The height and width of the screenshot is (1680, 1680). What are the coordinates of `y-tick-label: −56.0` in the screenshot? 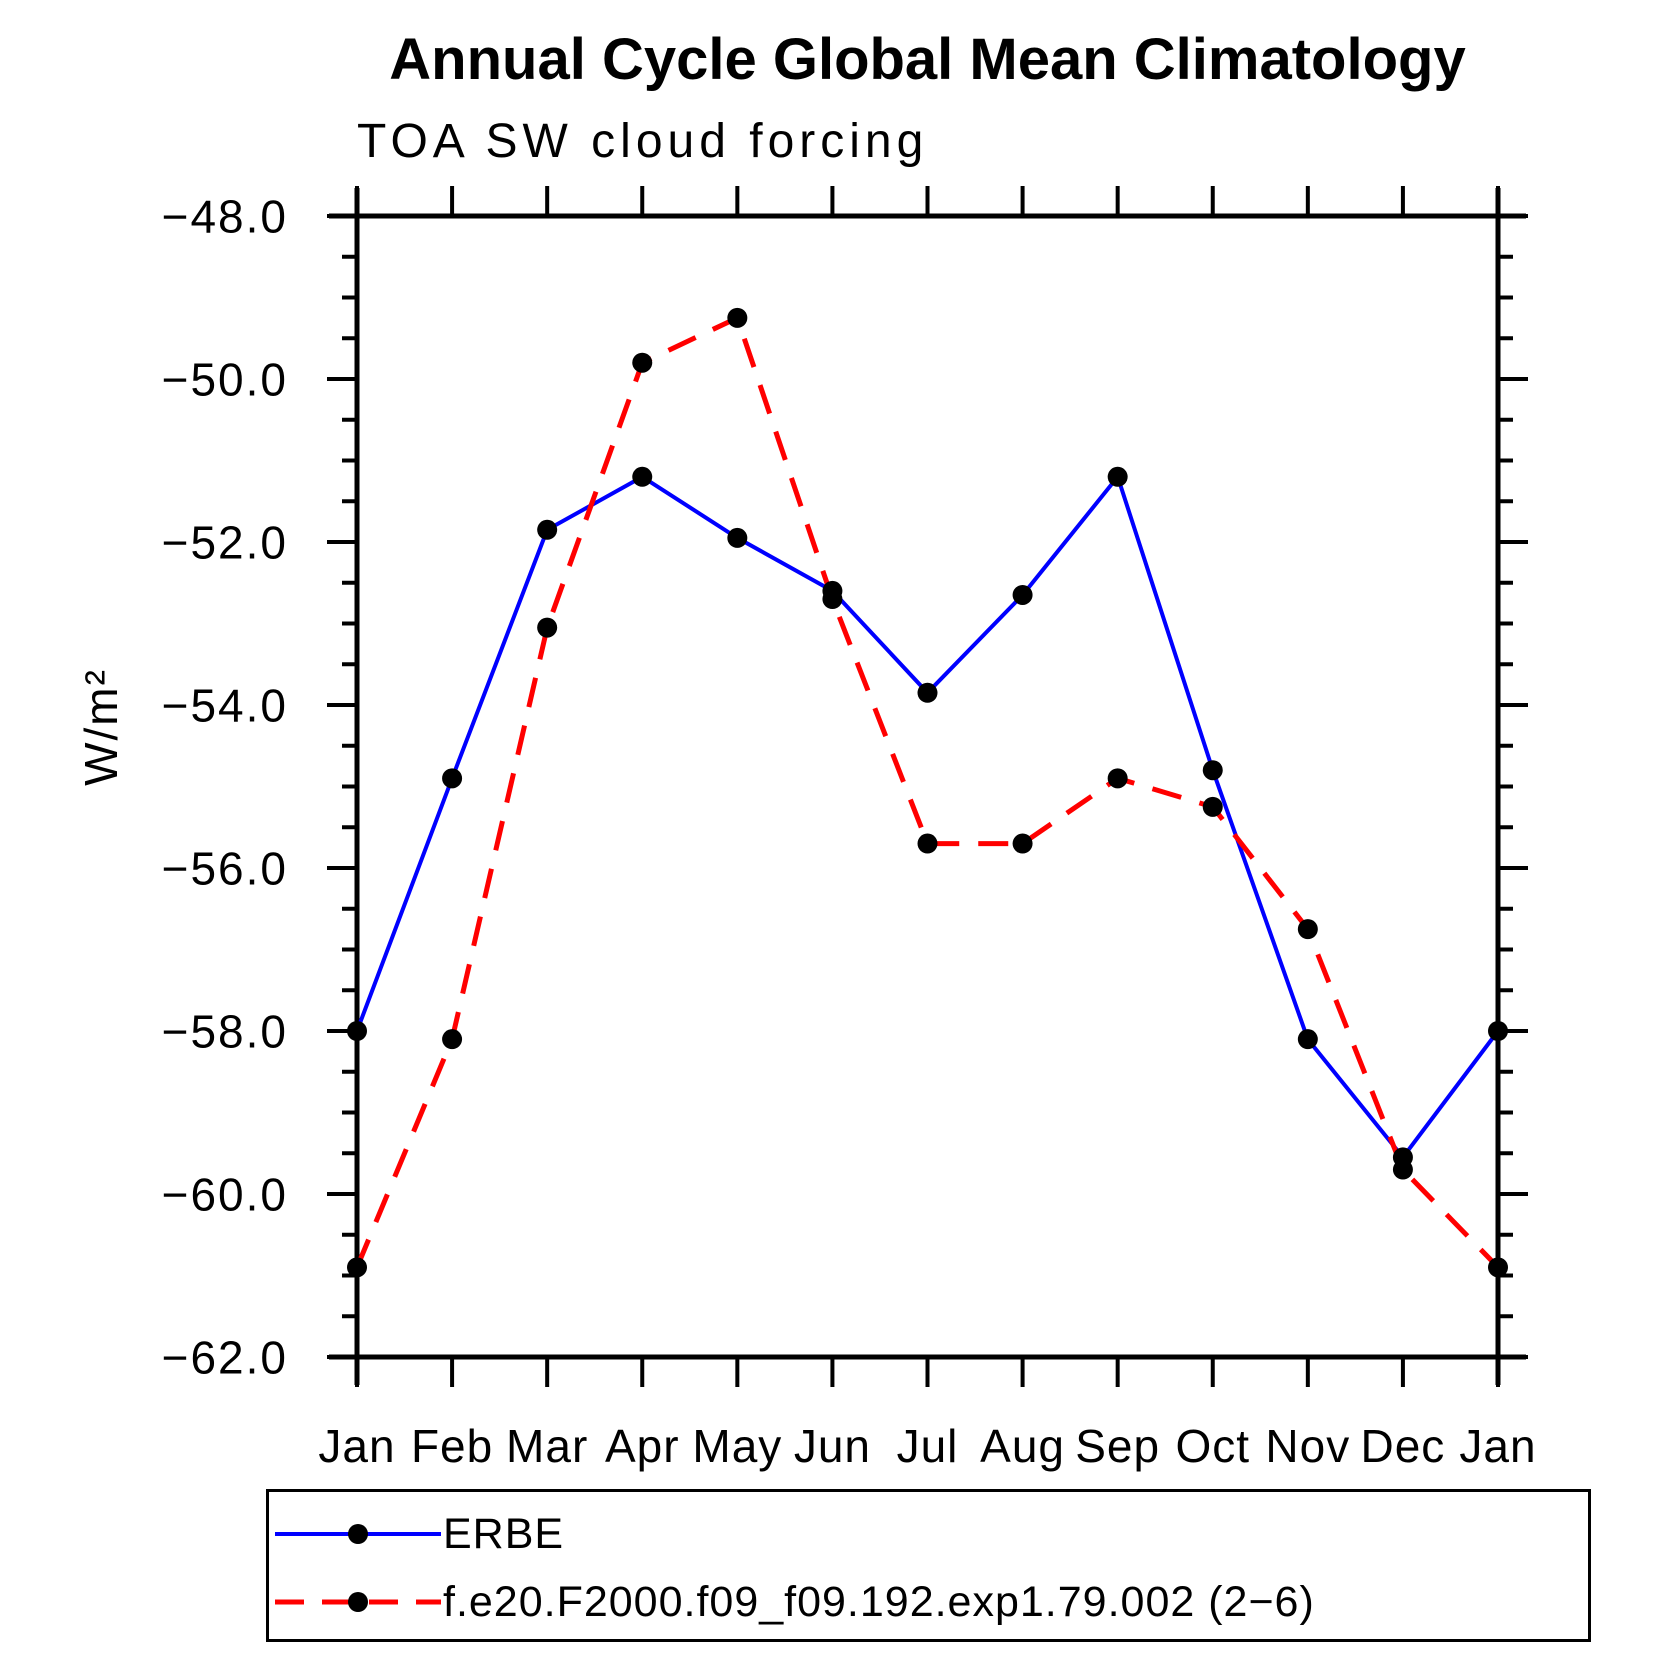 It's located at (225, 869).